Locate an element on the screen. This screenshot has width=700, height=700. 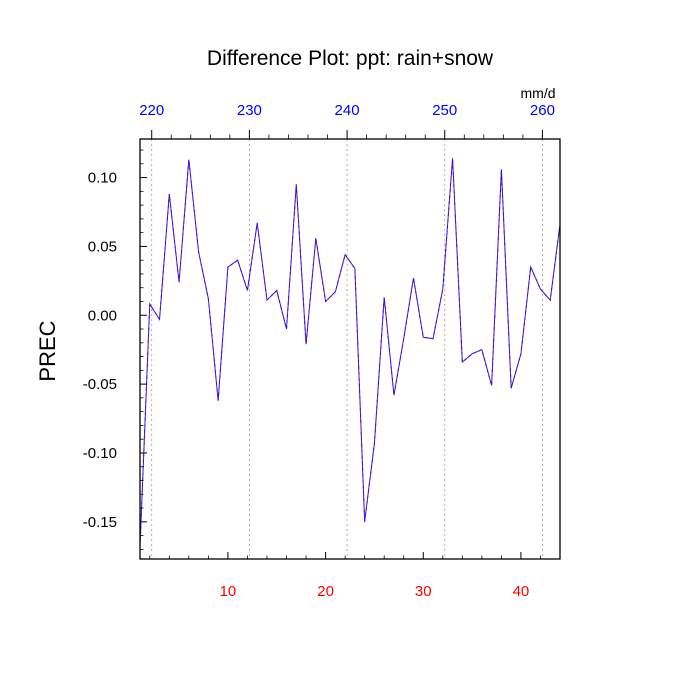
units-label: mm/d is located at coordinates (538, 93).